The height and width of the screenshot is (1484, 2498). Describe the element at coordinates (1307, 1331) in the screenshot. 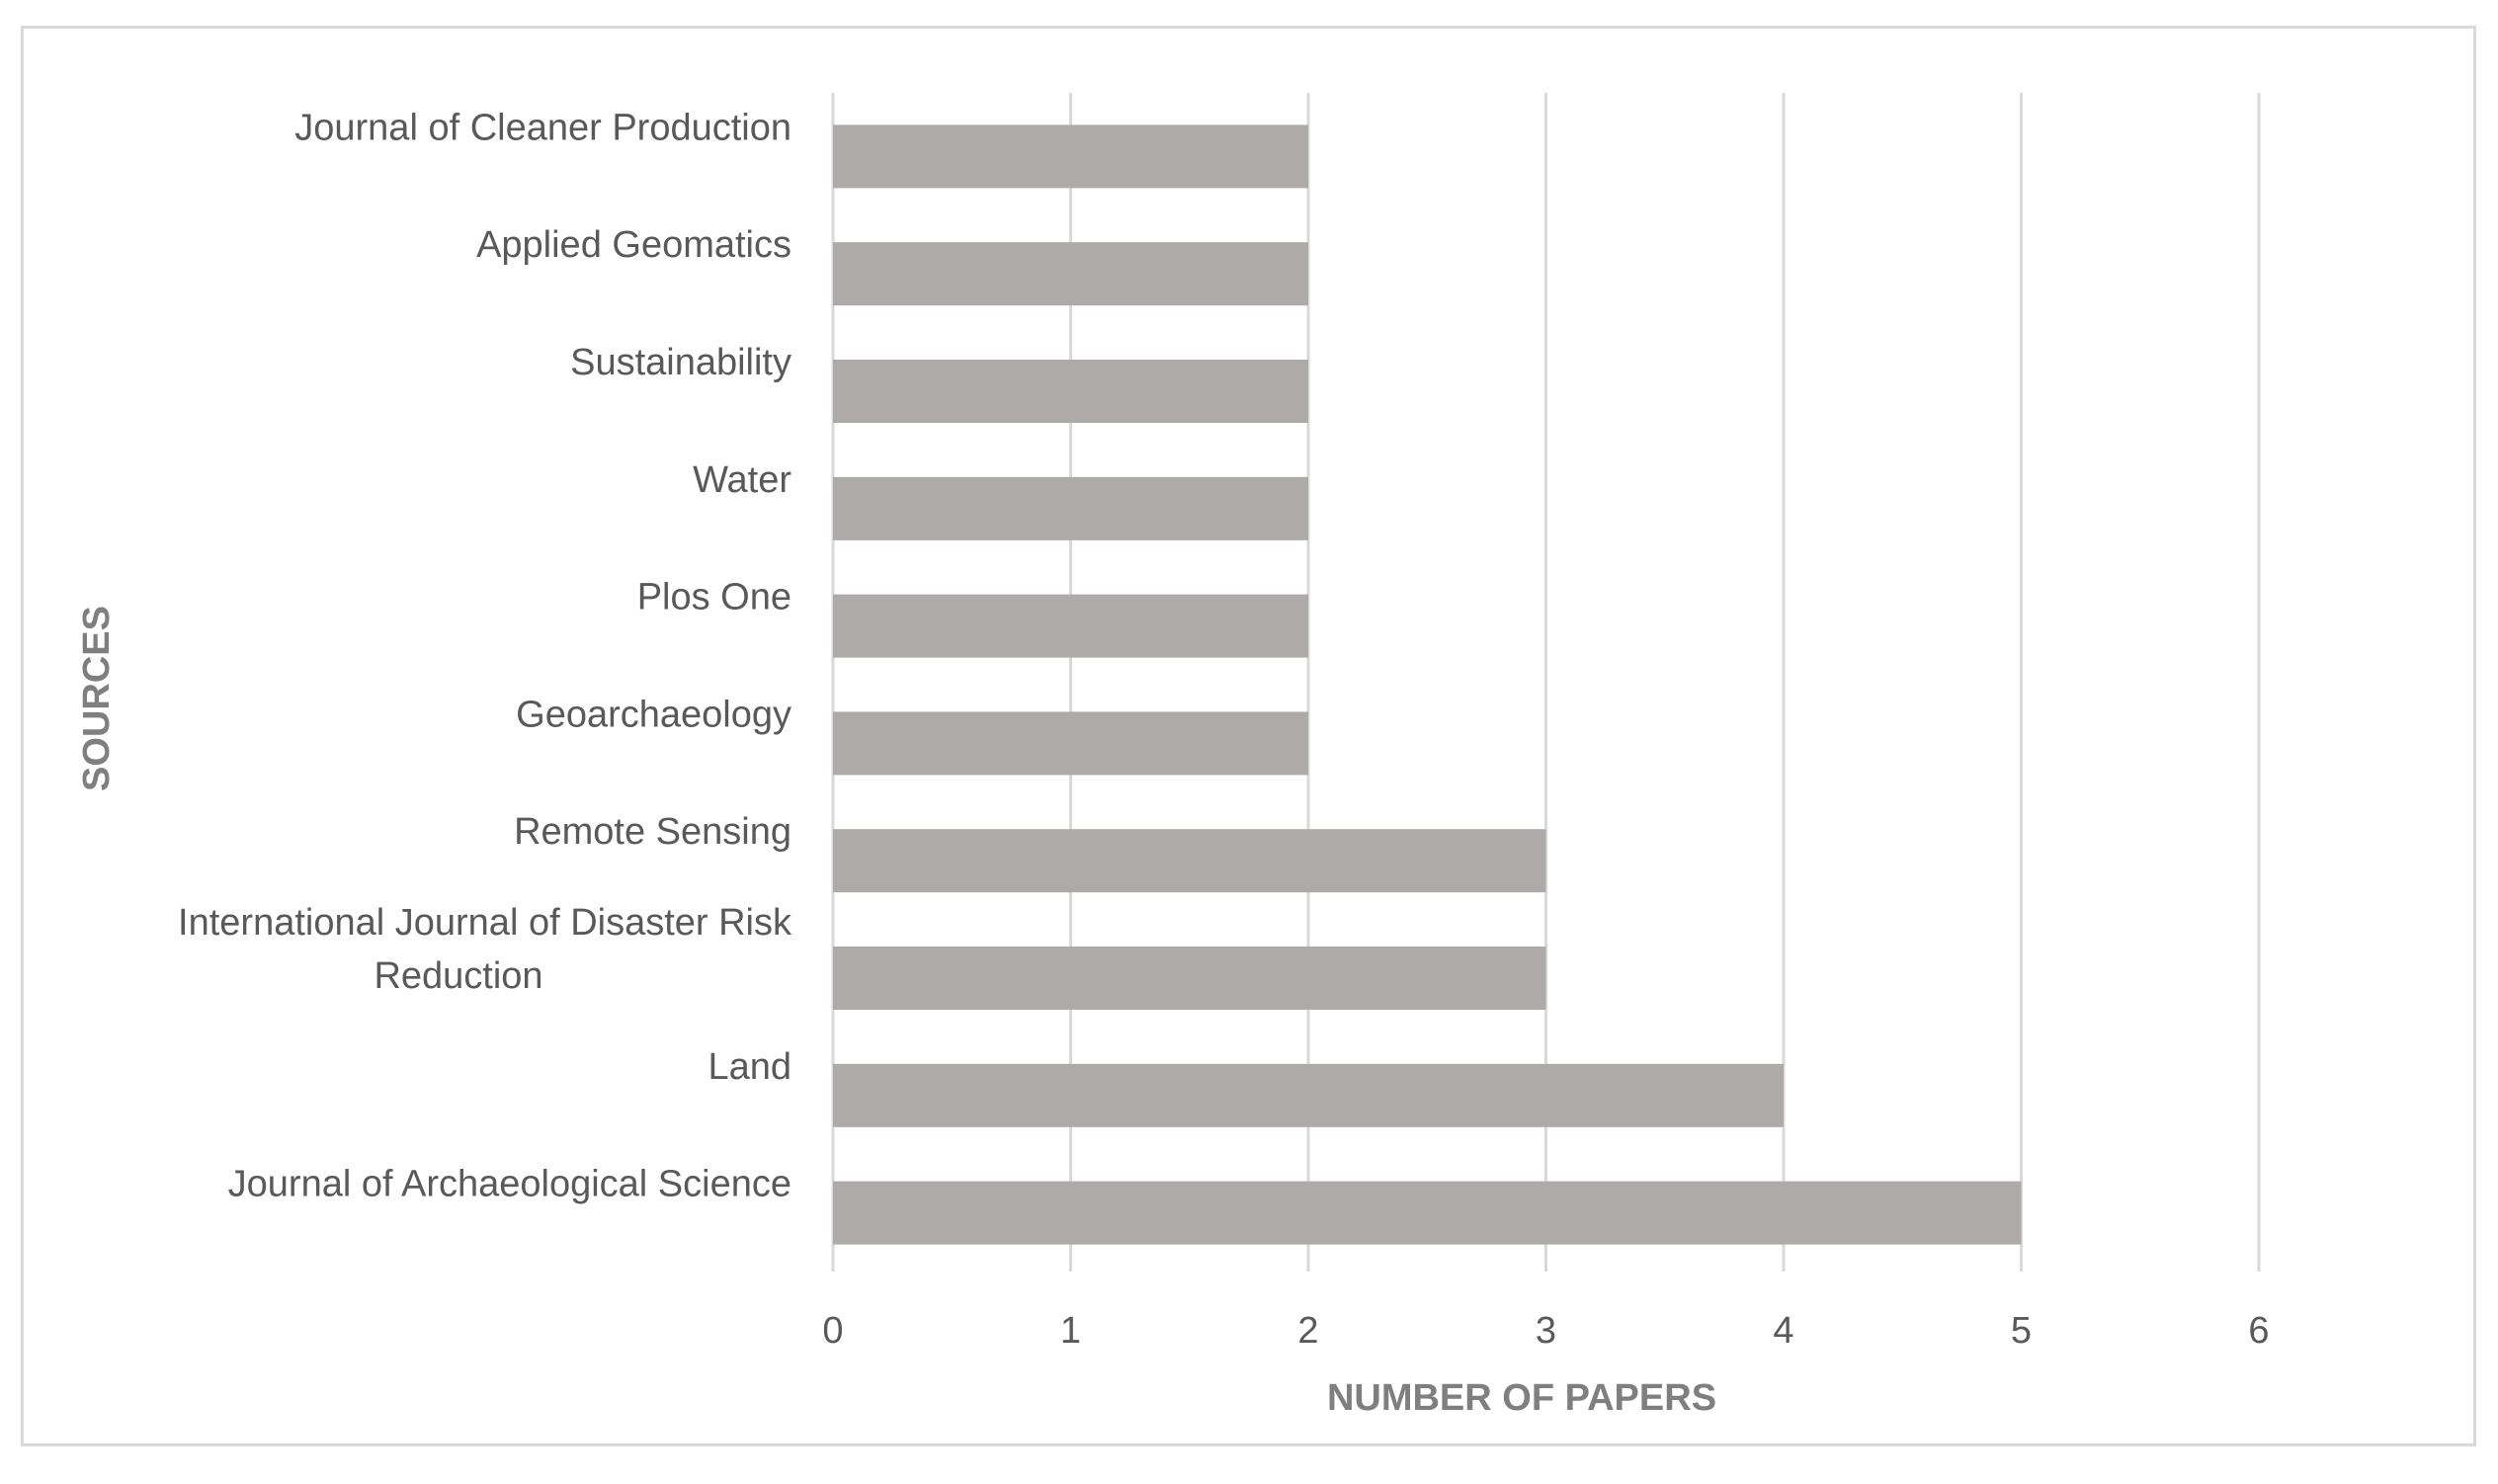

I see `x-tick-label: 2` at that location.